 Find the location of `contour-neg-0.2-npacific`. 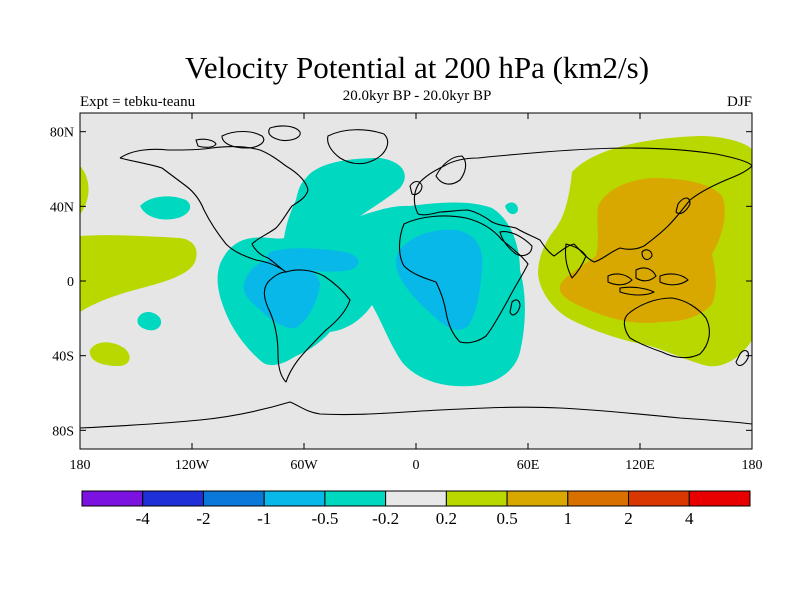

contour-neg-0.2-npacific is located at coordinates (165, 208).